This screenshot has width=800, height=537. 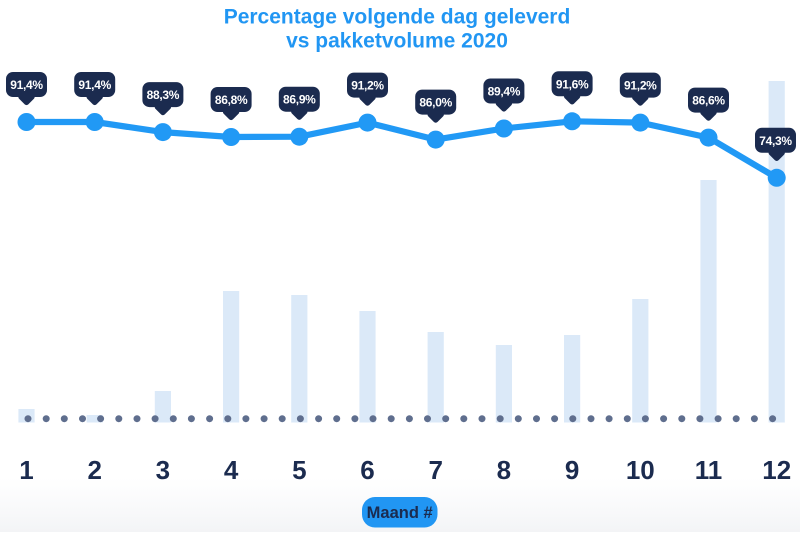 What do you see at coordinates (776, 470) in the screenshot?
I see `svg-text: 12` at bounding box center [776, 470].